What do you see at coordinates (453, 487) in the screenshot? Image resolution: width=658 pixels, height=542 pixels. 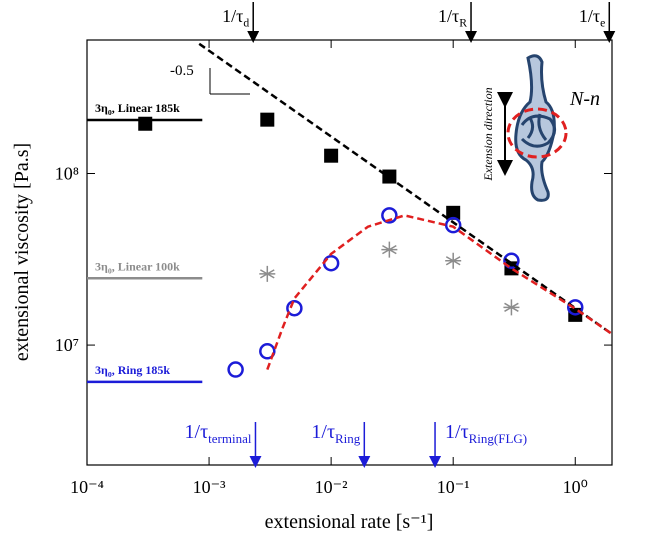 I see `x-tick-label: 10⁻¹` at bounding box center [453, 487].